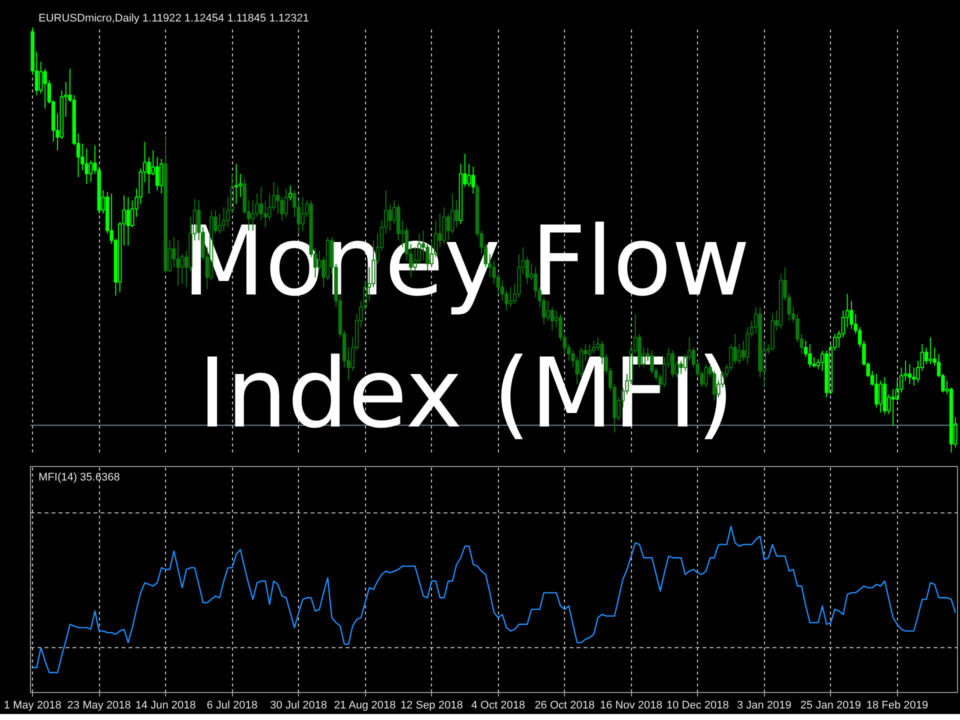 This screenshot has height=720, width=960. What do you see at coordinates (764, 706) in the screenshot?
I see `x-tick-label: 3 Jan 2019` at bounding box center [764, 706].